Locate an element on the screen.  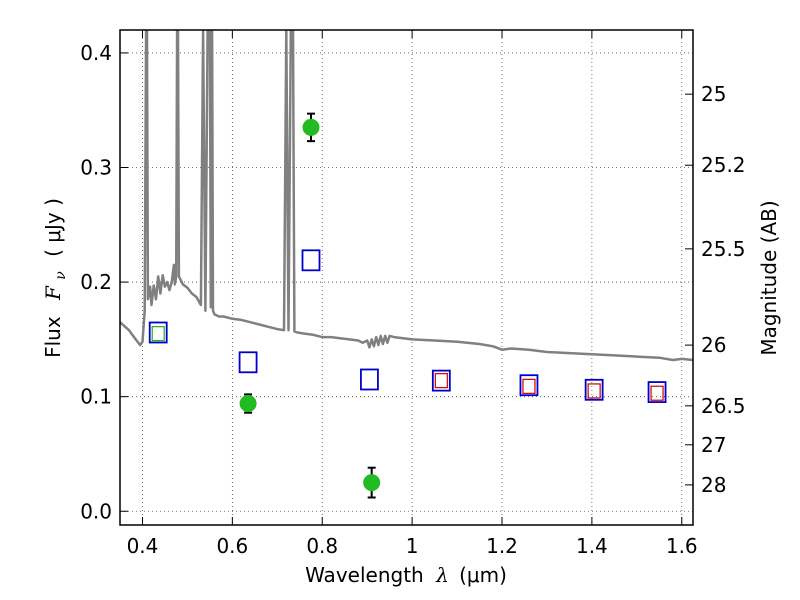
y-axis-title-subscript: ν is located at coordinates (61, 275).